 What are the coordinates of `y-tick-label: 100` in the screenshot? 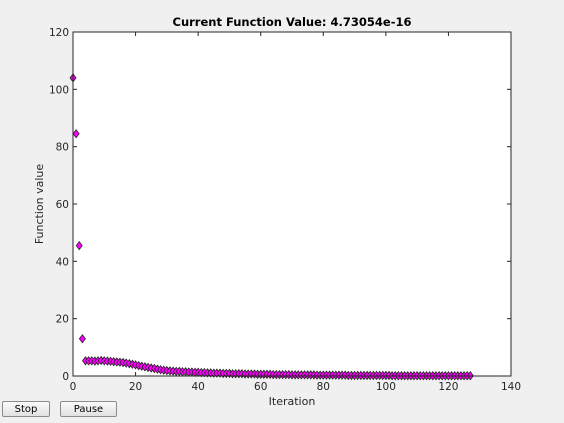 It's located at (59, 90).